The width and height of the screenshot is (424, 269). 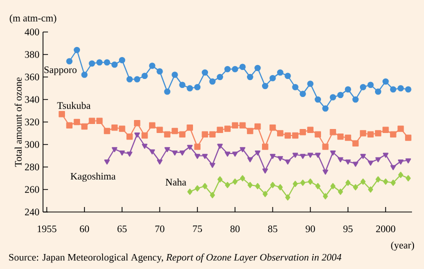 What do you see at coordinates (32, 167) in the screenshot?
I see `y-tick-label: 280` at bounding box center [32, 167].